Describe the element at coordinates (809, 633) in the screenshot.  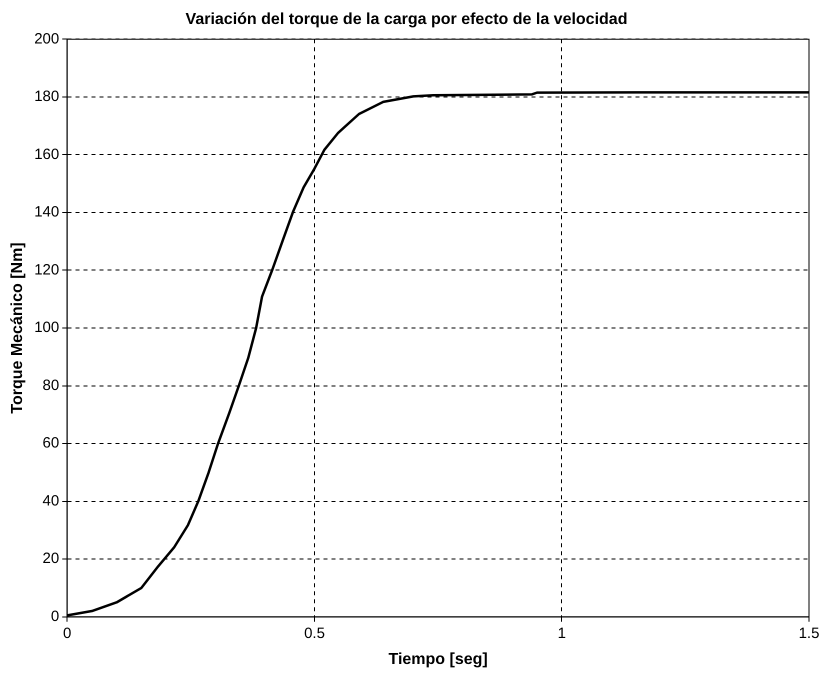
I see `x-tick-label: 1.5` at that location.